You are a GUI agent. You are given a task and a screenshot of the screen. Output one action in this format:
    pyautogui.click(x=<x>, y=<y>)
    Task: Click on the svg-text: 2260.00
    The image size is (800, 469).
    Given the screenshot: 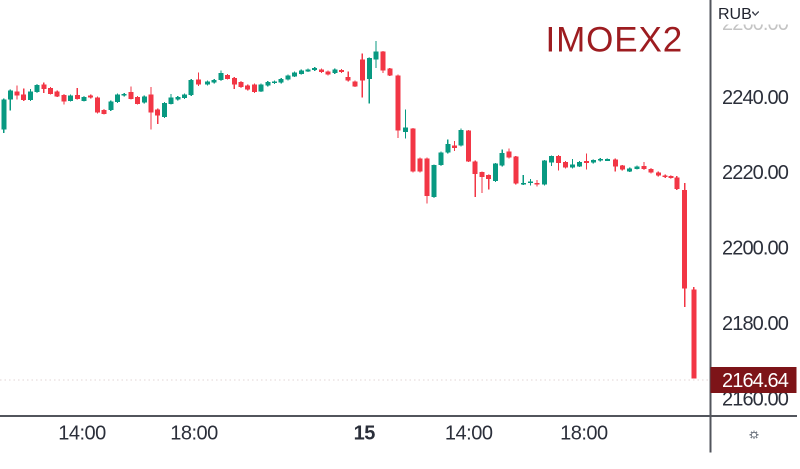 What is the action you would take?
    pyautogui.click(x=755, y=24)
    